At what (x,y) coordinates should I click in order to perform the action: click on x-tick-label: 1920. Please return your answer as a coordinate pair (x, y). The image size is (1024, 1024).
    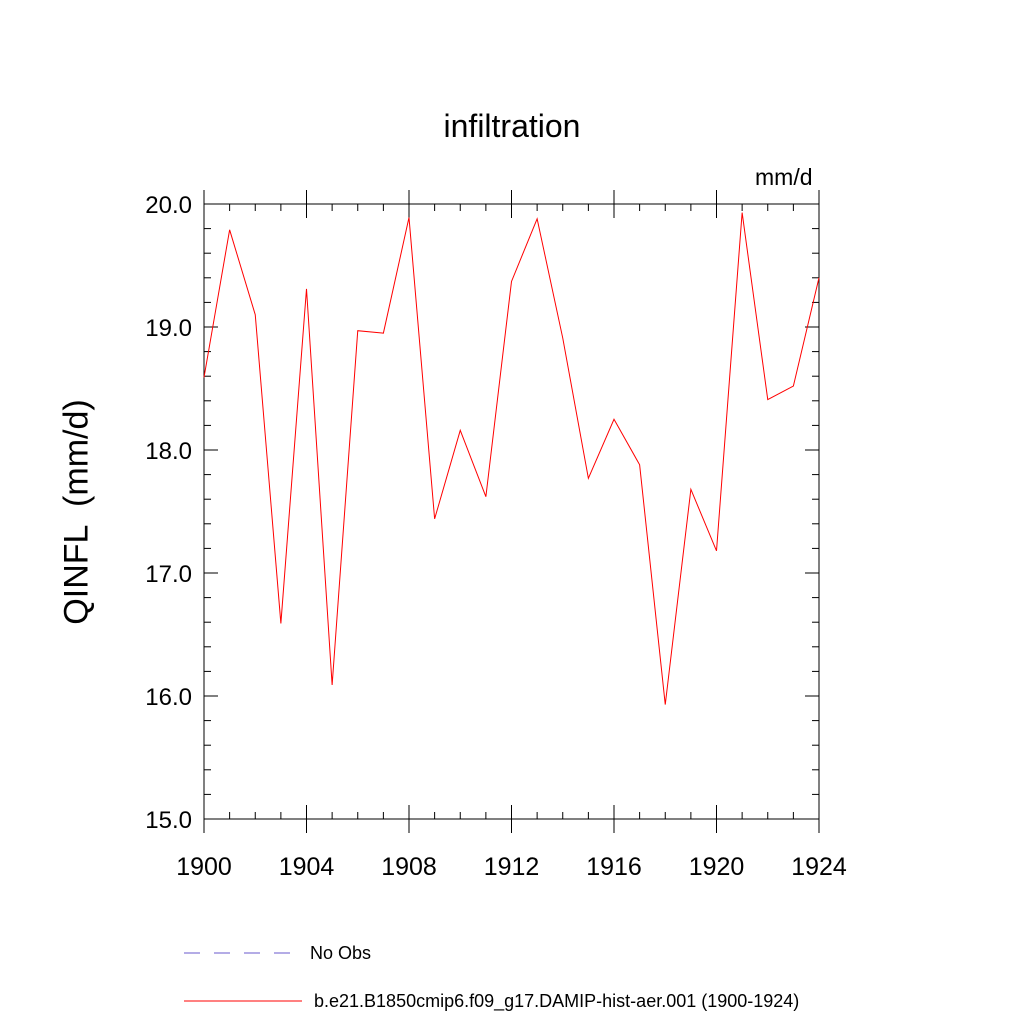
    Looking at the image, I should click on (717, 867).